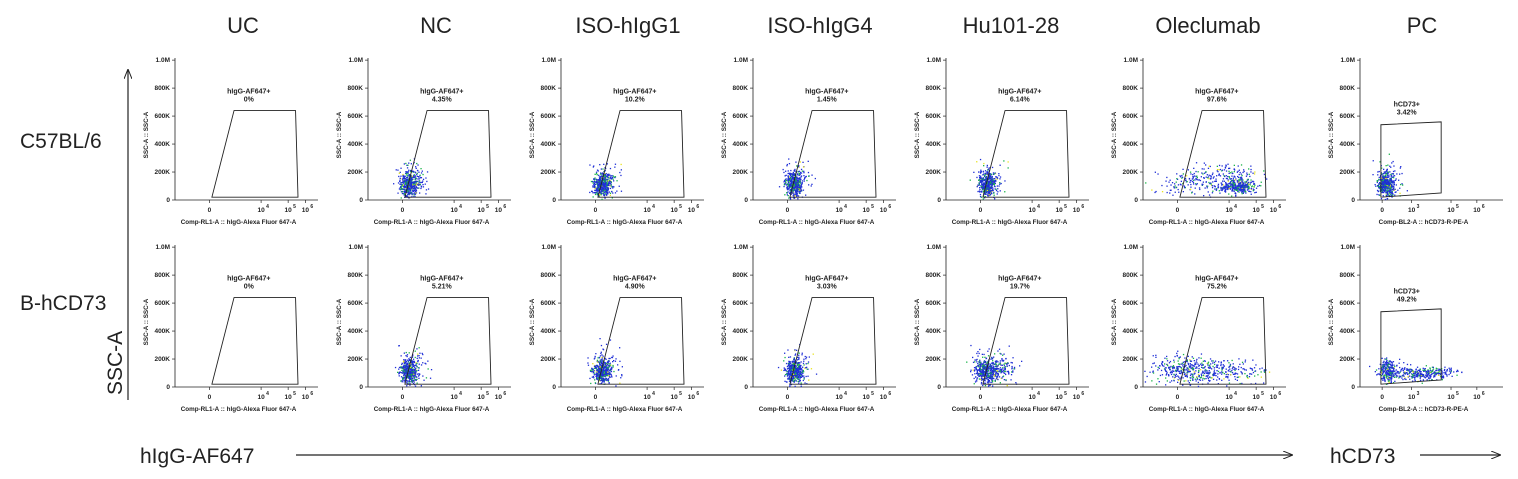  Describe the element at coordinates (355, 172) in the screenshot. I see `y-tick-label: 200K` at that location.